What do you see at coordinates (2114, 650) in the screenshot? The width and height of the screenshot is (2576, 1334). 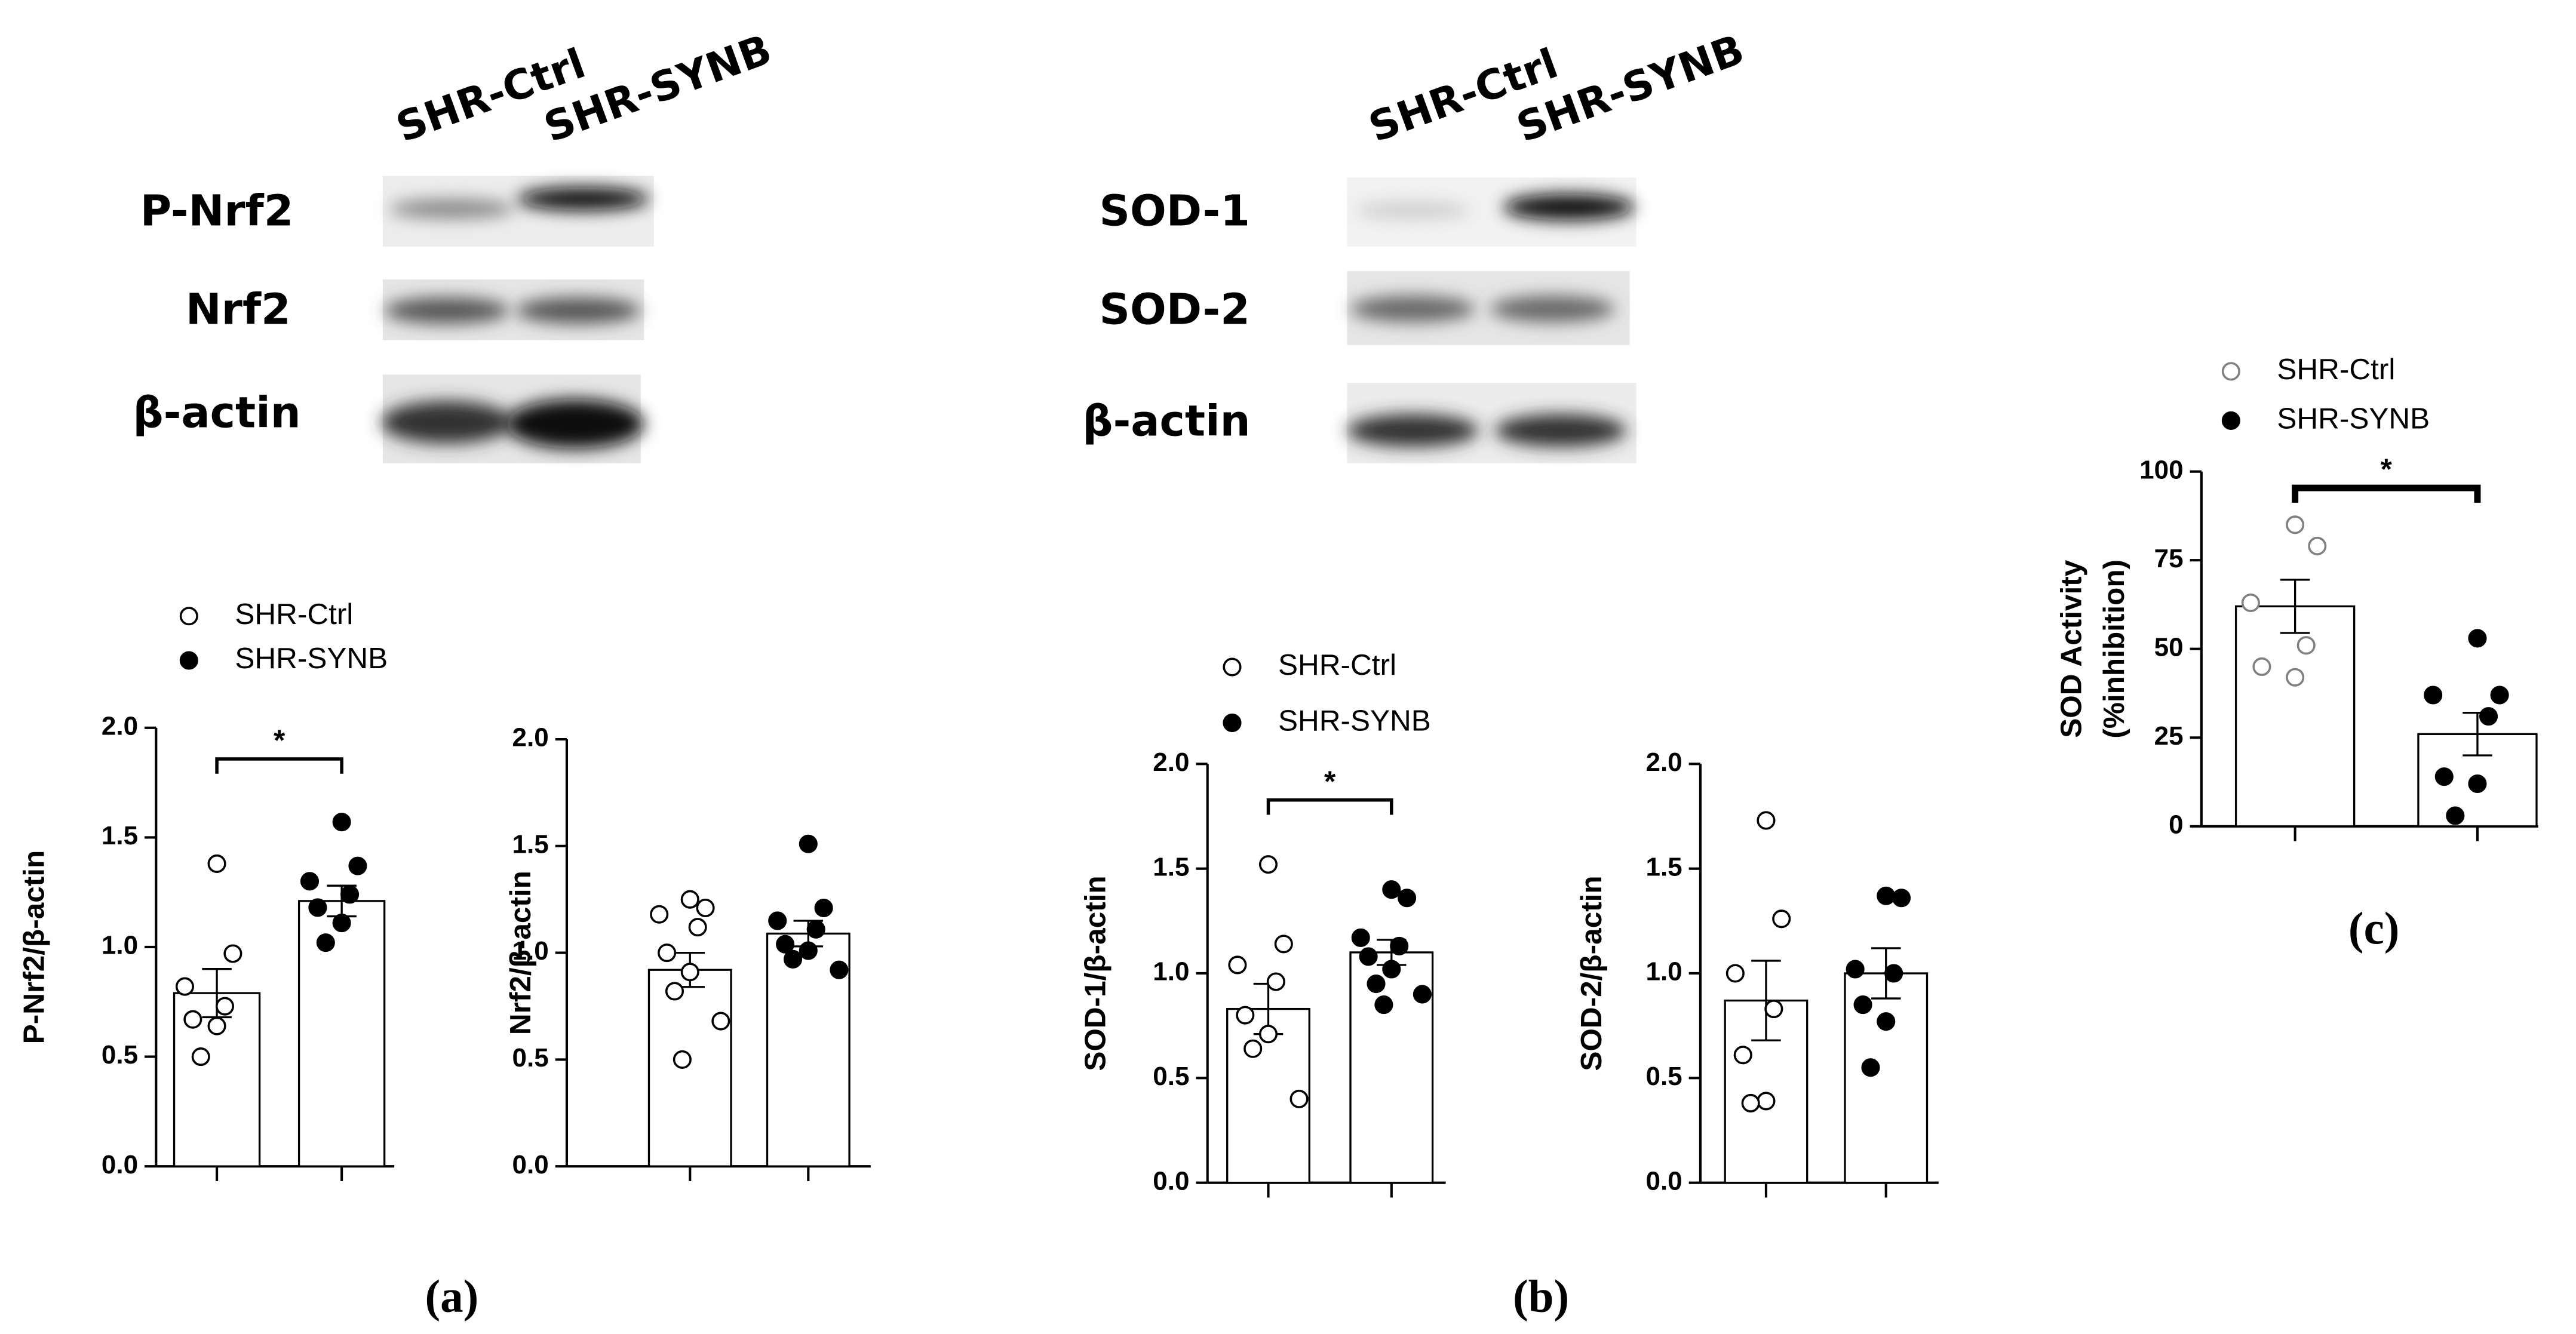 I see `y-axis-label: (%inhibition)` at bounding box center [2114, 650].